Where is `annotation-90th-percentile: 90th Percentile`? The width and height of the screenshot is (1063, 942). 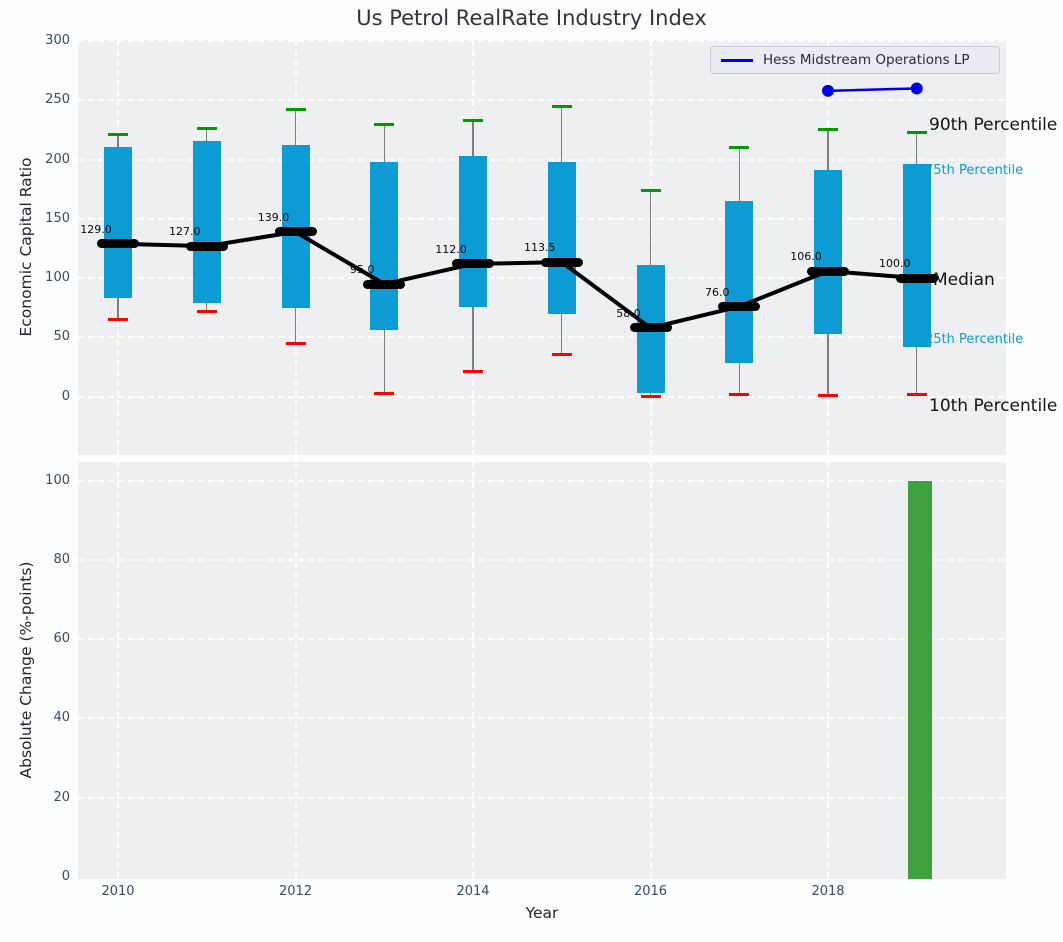
annotation-90th-percentile: 90th Percentile is located at coordinates (993, 125).